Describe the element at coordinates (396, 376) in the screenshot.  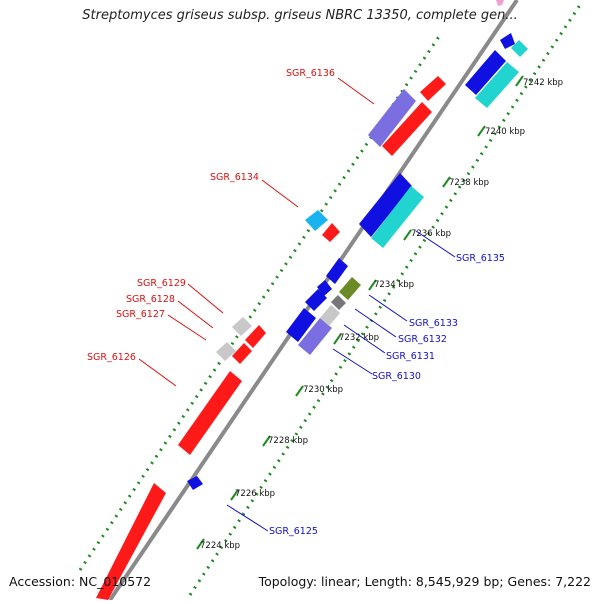
I see `label-sgr6130: SGR_6130` at that location.